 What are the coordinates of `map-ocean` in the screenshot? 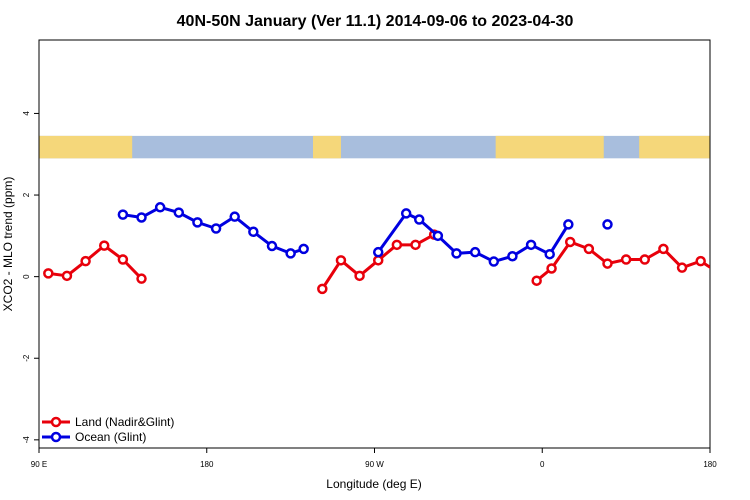 It's located at (374, 147).